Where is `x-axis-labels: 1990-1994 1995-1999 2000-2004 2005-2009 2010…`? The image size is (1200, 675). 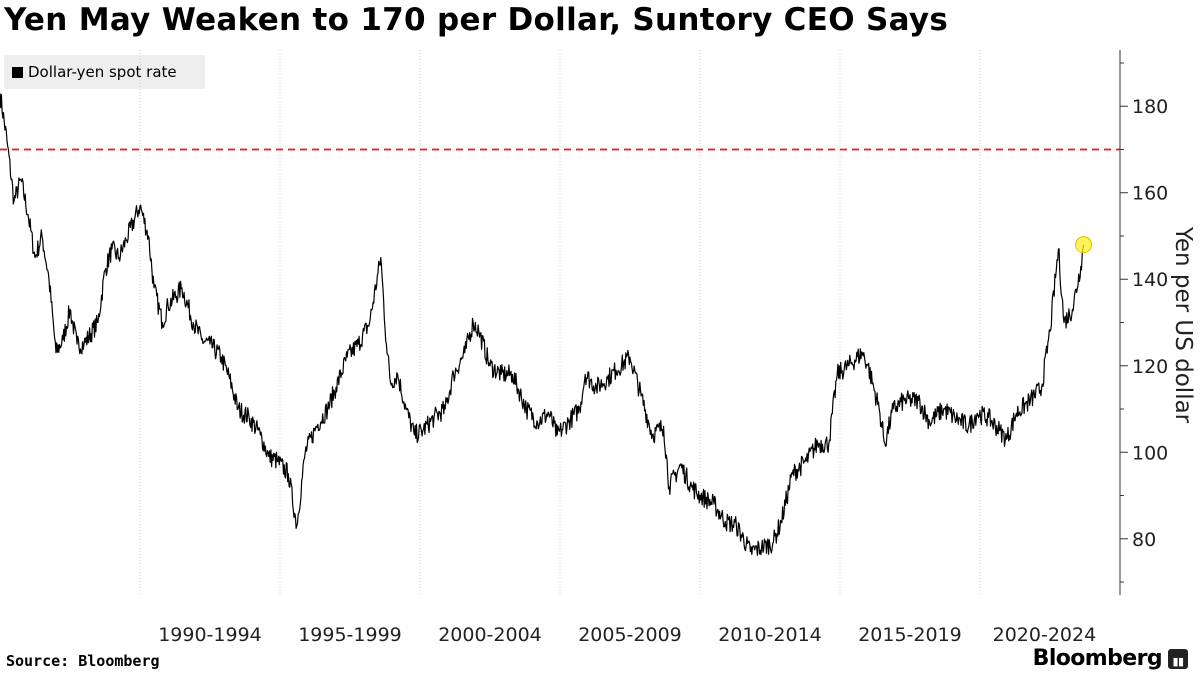
x-axis-labels: 1990-1994 1995-1999 2000-2004 2005-2009 2010… is located at coordinates (627, 635).